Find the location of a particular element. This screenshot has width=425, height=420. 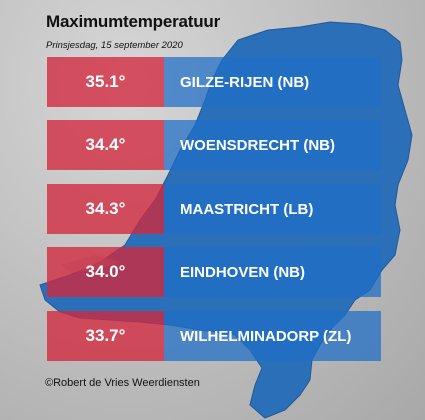

station-row: 35.1° GILZE-RIJEN (NB) is located at coordinates (214, 82).